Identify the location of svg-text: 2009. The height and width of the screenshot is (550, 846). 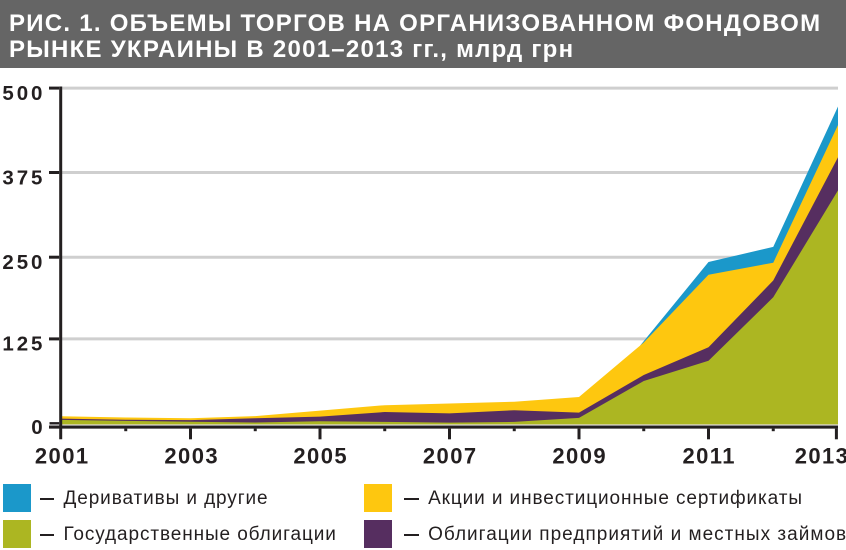
(579, 456).